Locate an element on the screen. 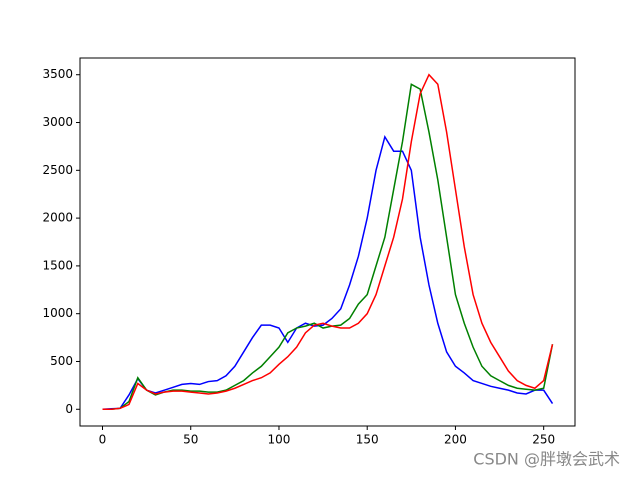  x-tick-label: 250 is located at coordinates (543, 440).